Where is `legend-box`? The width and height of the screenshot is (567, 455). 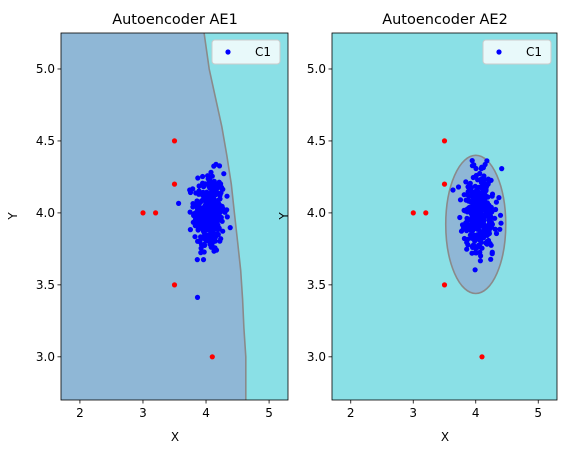 legend-box is located at coordinates (517, 52).